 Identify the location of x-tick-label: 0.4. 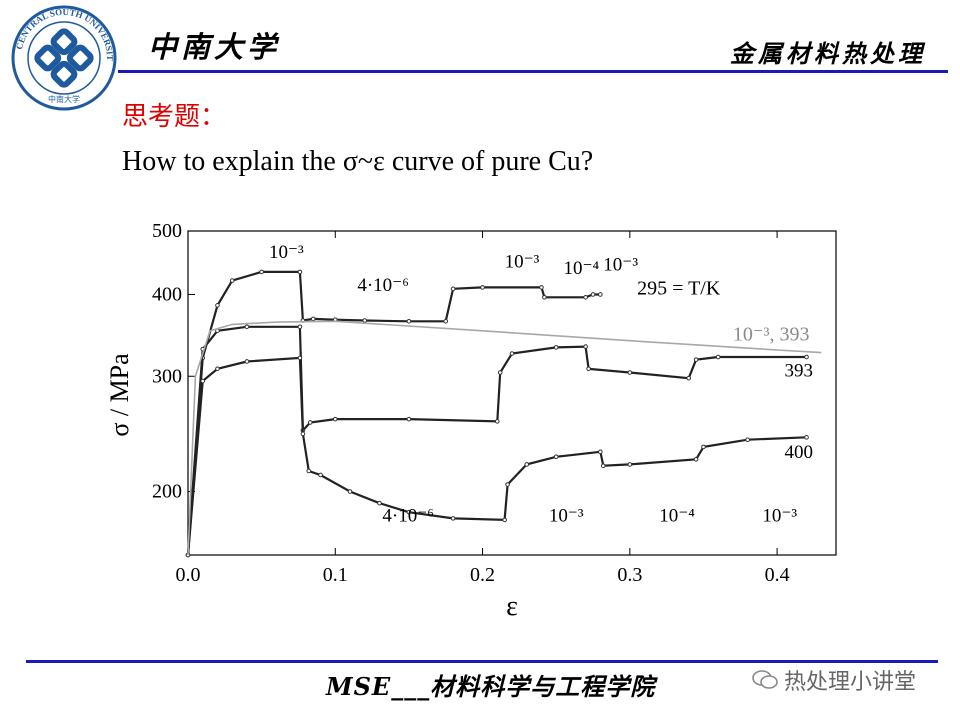
(777, 575).